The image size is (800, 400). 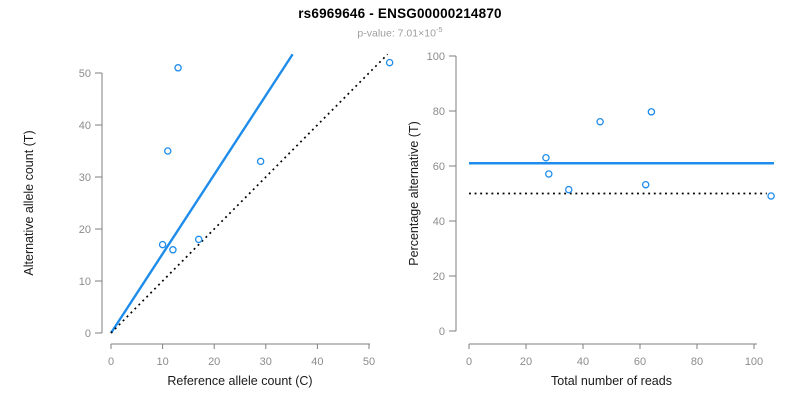 I want to click on x-axis: 0 10 20 30 40 50, so click(x=241, y=355).